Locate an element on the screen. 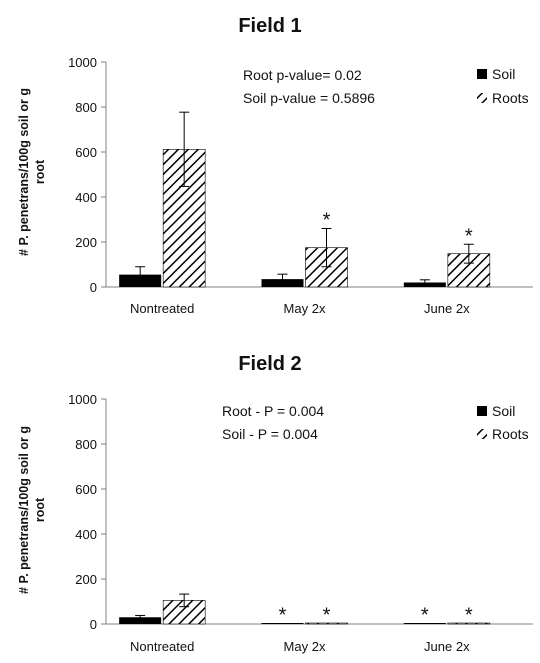 The width and height of the screenshot is (540, 663). p-value-annotation: Root p-value= 0.02 is located at coordinates (302, 75).